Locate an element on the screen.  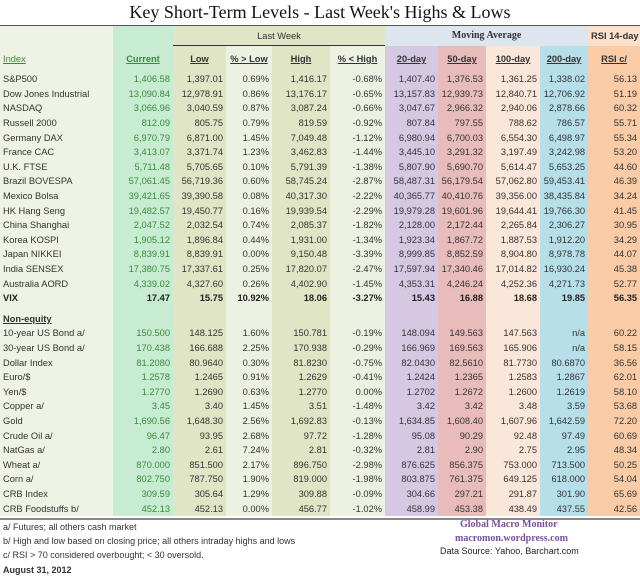
cell: 1.45% is located at coordinates (249, 137).